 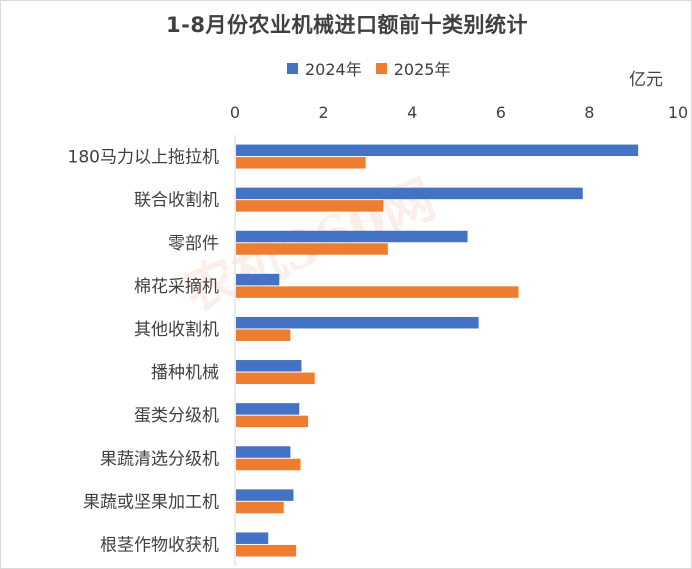 I want to click on x-tick-label: 10, so click(x=678, y=112).